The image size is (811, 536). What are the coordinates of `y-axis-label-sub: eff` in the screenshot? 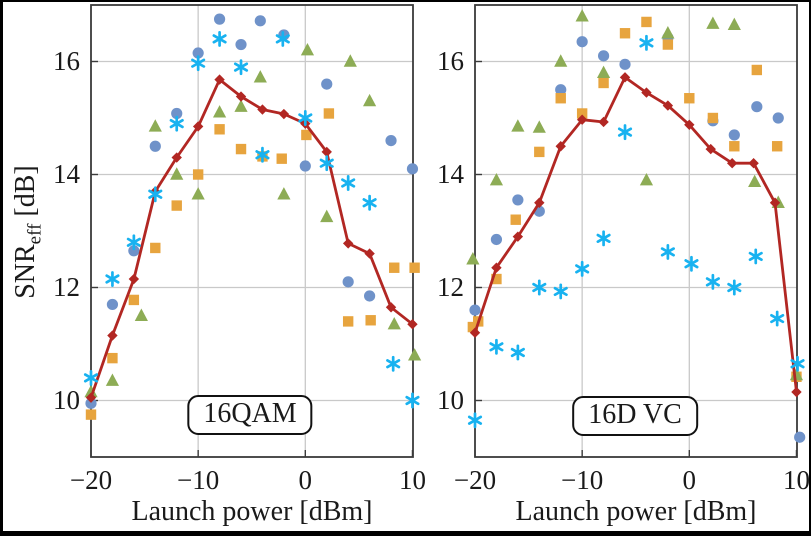 It's located at (35, 234).